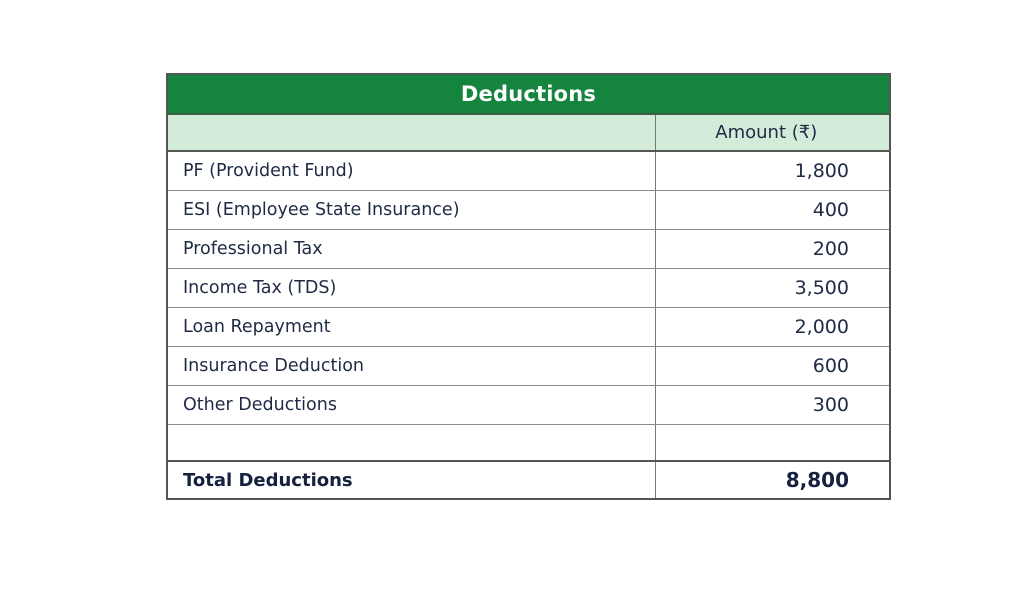 This screenshot has width=1024, height=597. What do you see at coordinates (772, 133) in the screenshot?
I see `column-header-amount: Amount (₹)` at bounding box center [772, 133].